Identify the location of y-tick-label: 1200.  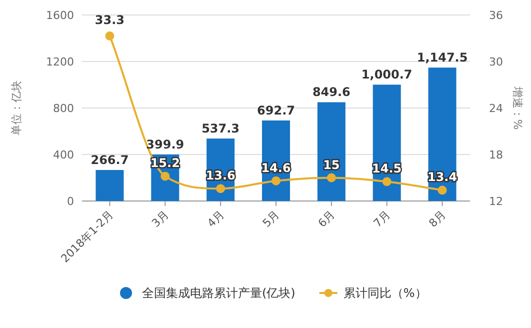
(60, 62).